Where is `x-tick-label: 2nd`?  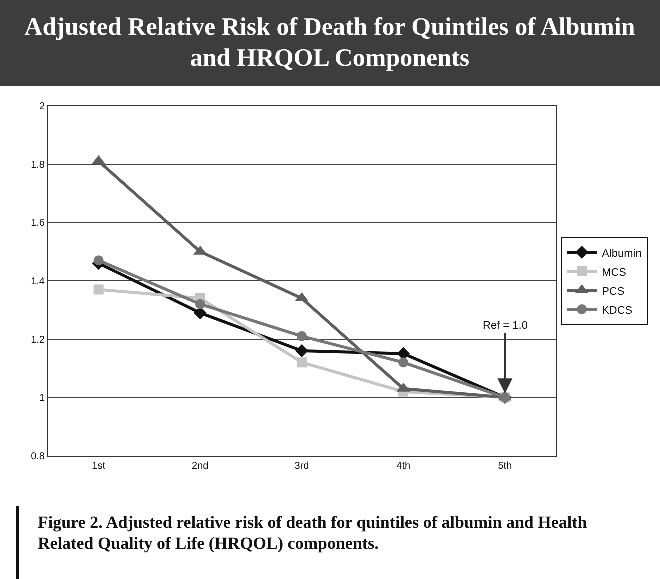 x-tick-label: 2nd is located at coordinates (200, 466).